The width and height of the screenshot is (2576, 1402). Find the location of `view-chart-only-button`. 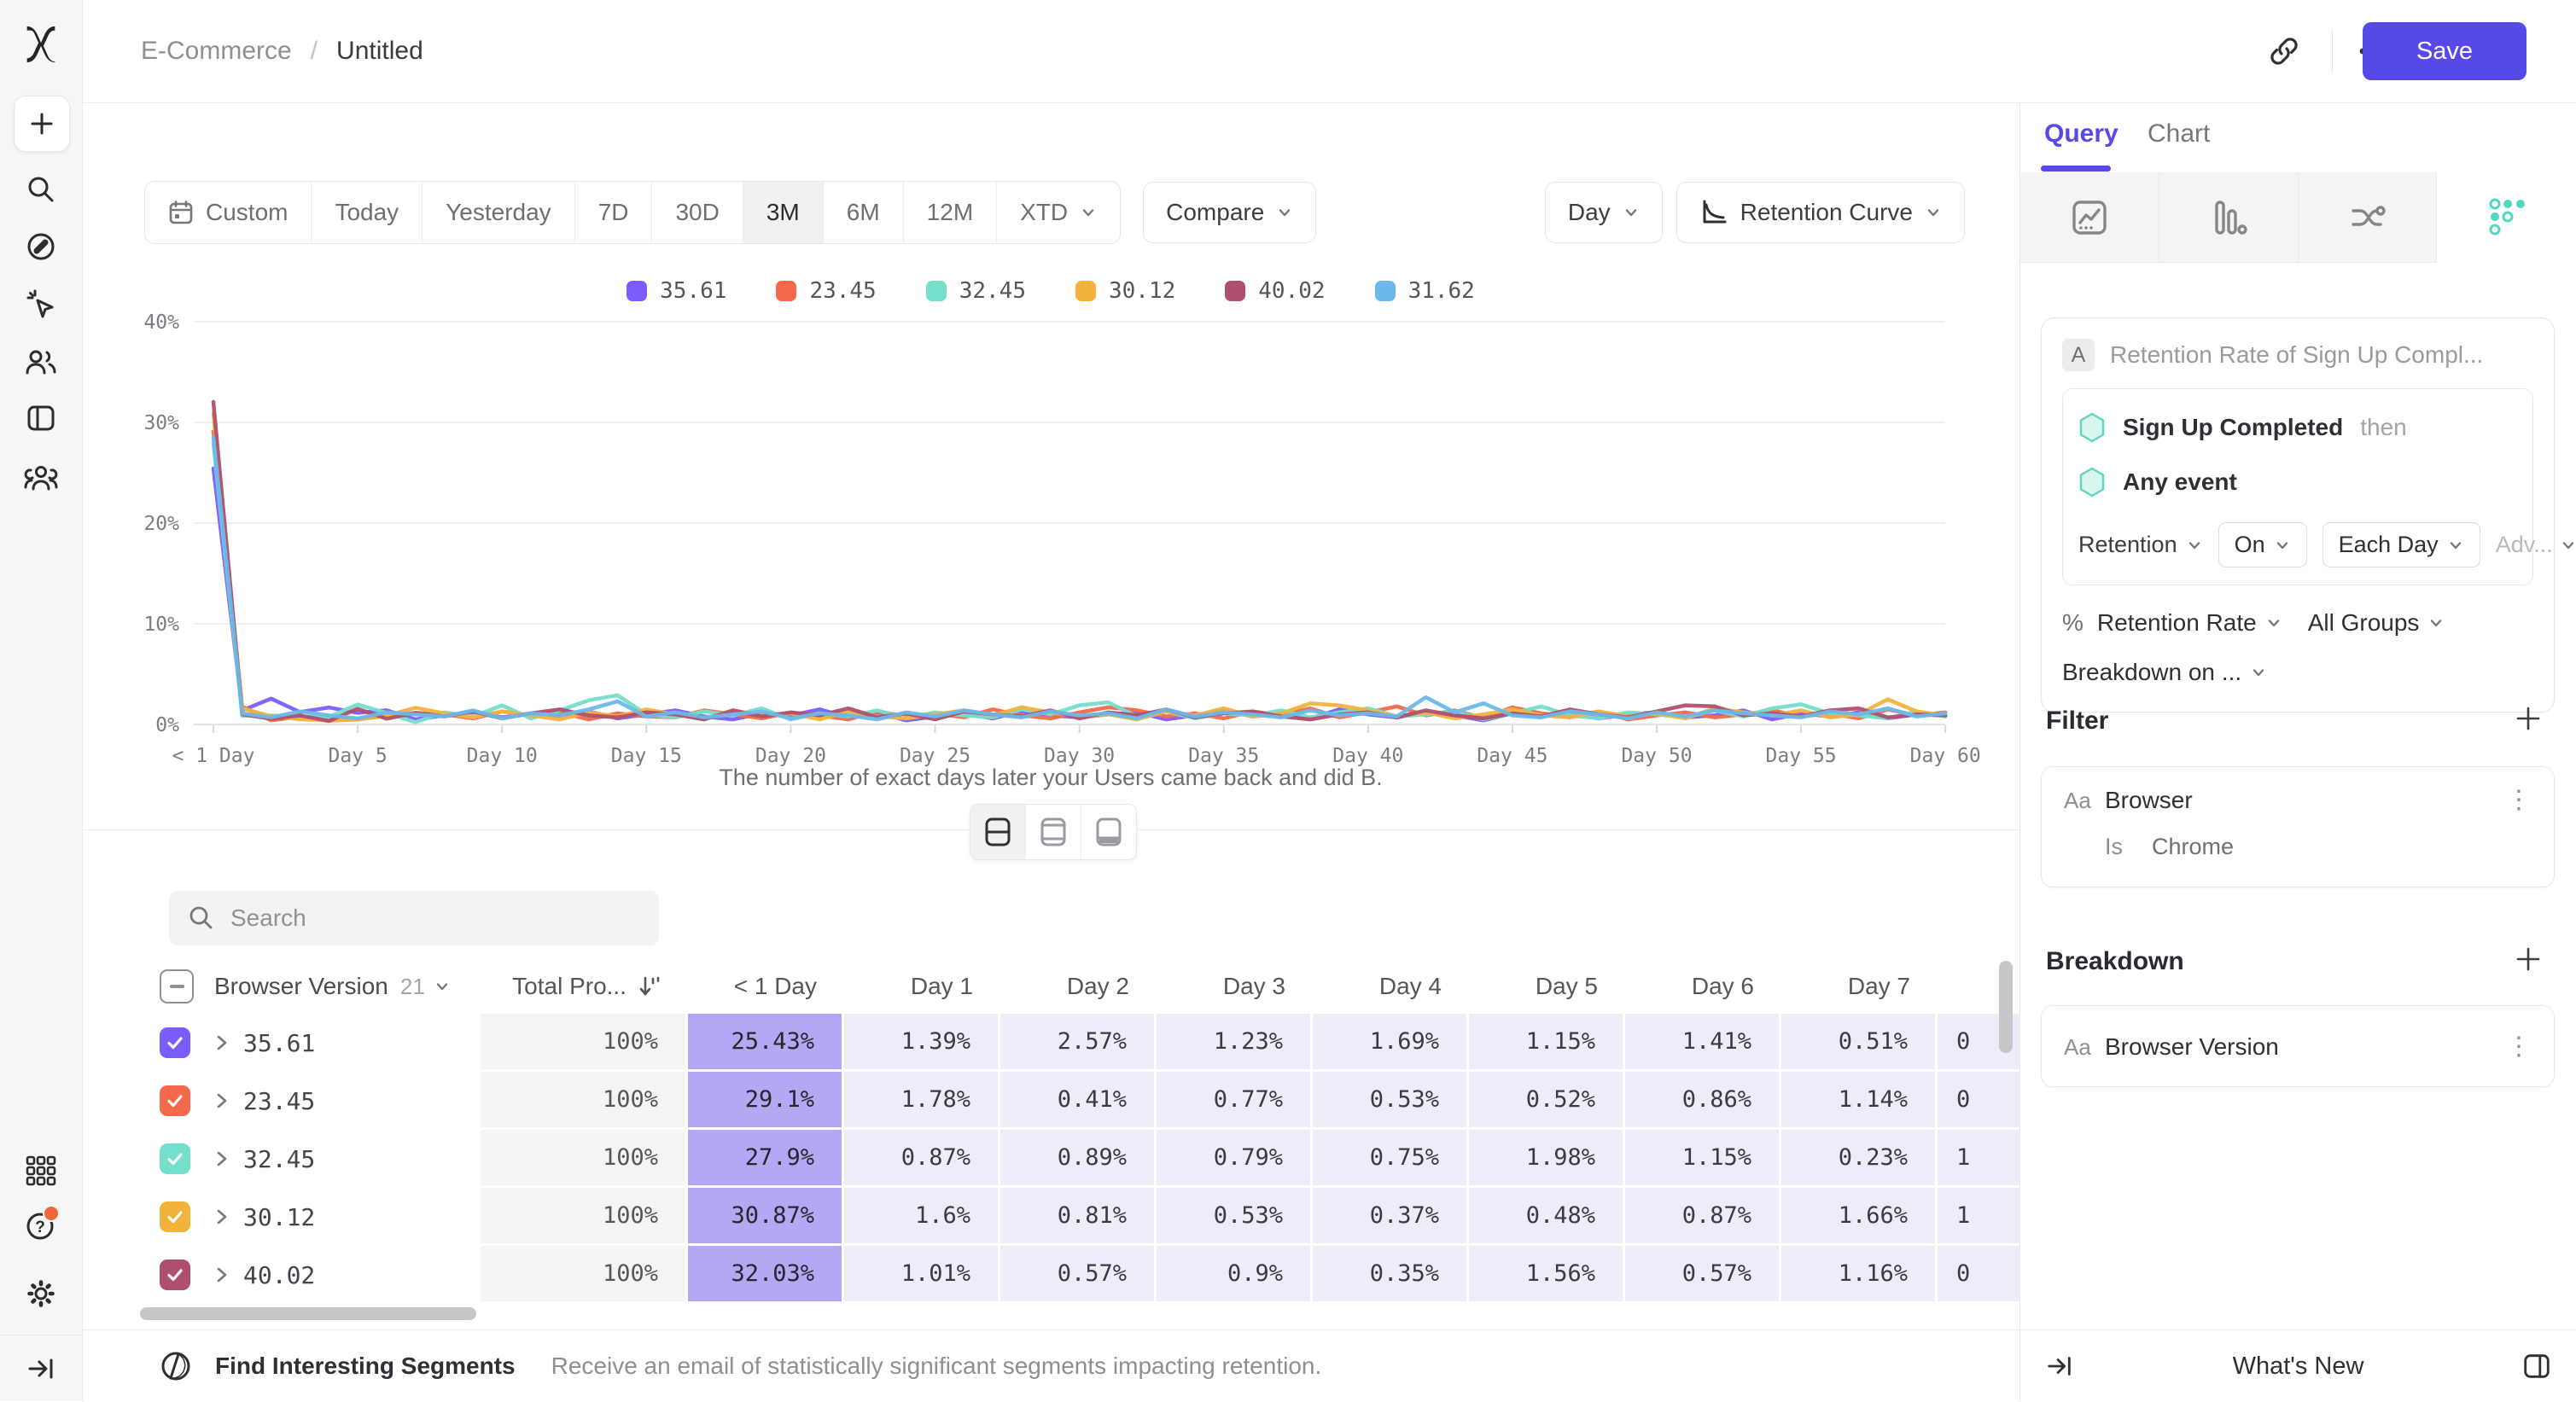

view-chart-only-button is located at coordinates (1053, 832).